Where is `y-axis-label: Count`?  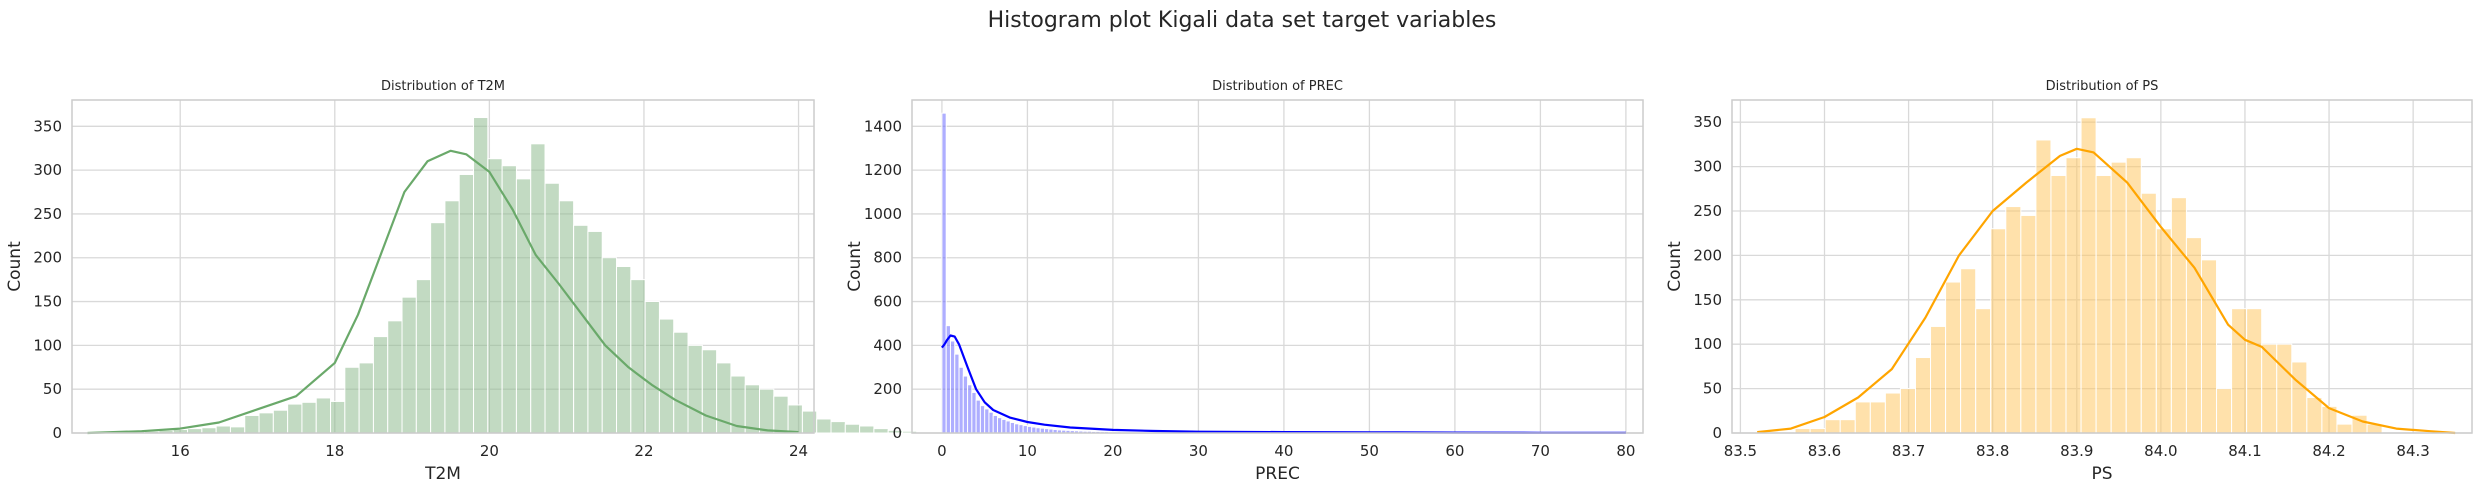 y-axis-label: Count is located at coordinates (855, 266).